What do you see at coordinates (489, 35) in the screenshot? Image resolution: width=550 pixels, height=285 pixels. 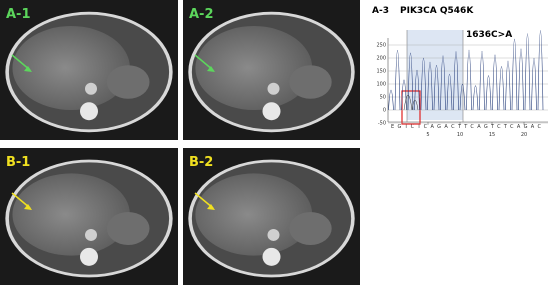 I see `mutation-label: 1636C>A` at bounding box center [489, 35].